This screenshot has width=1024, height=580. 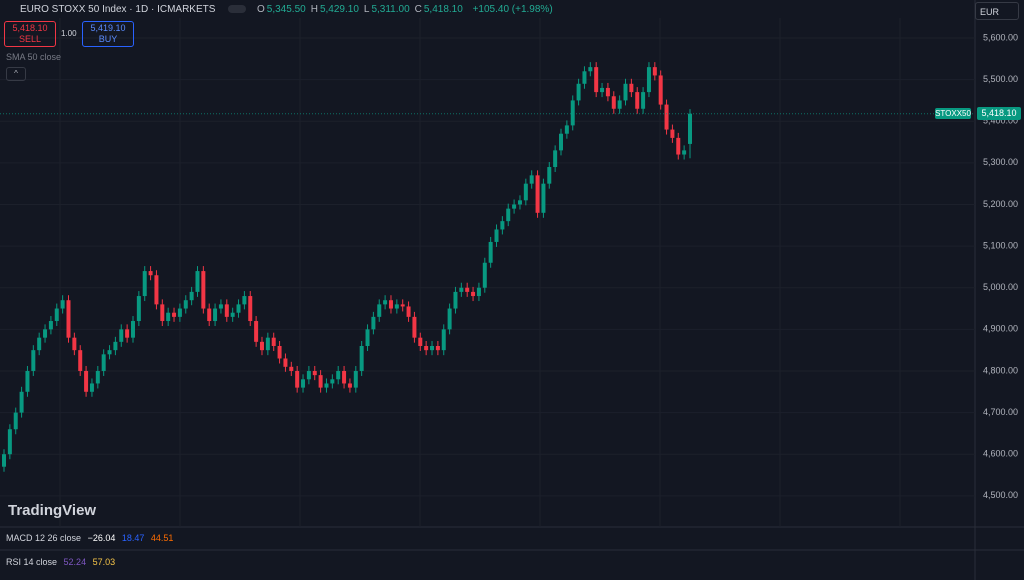 I want to click on buy-button: 5,419.10 BUY, so click(x=108, y=34).